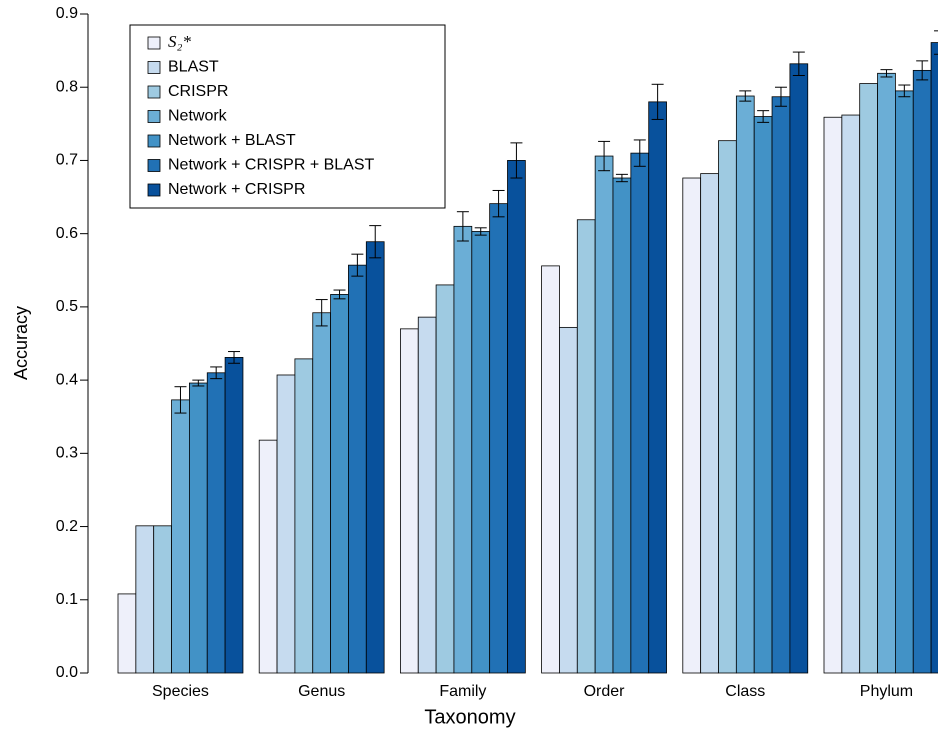 The image size is (938, 737). What do you see at coordinates (198, 91) in the screenshot?
I see `legend-label: CRISPR` at bounding box center [198, 91].